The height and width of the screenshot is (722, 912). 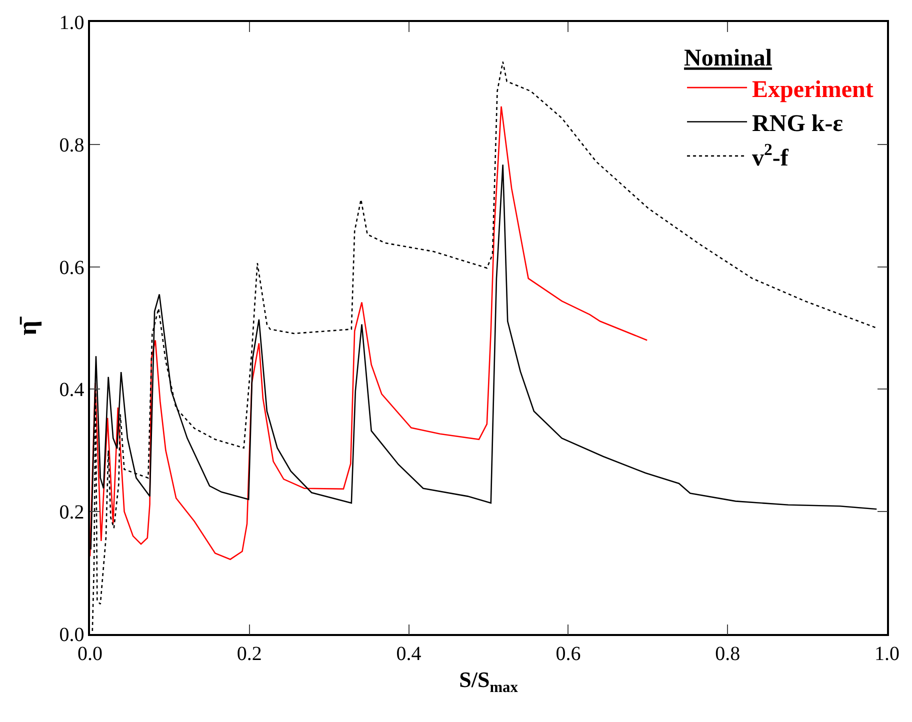 I want to click on y-tick-label: 0.2, so click(x=71, y=513).